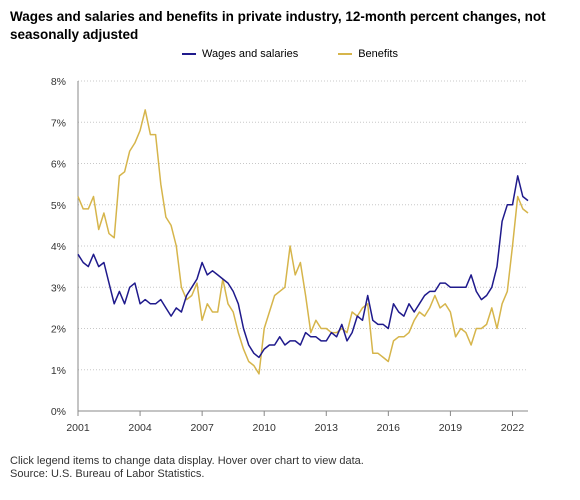  What do you see at coordinates (189, 54) in the screenshot?
I see `legend-swatch-wages` at bounding box center [189, 54].